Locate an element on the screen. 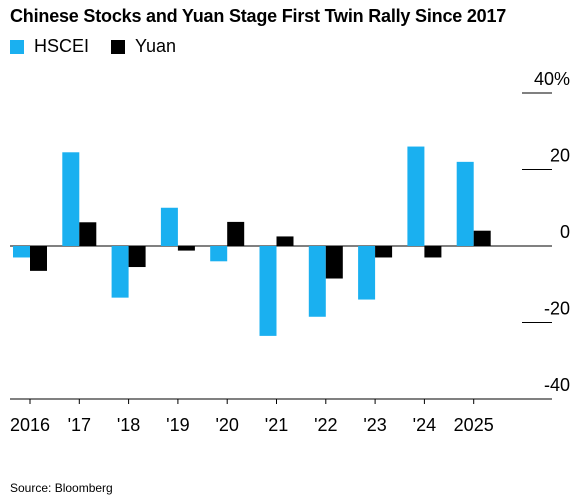 Image resolution: width=576 pixels, height=501 pixels. legend-swatch-yuan is located at coordinates (118, 46).